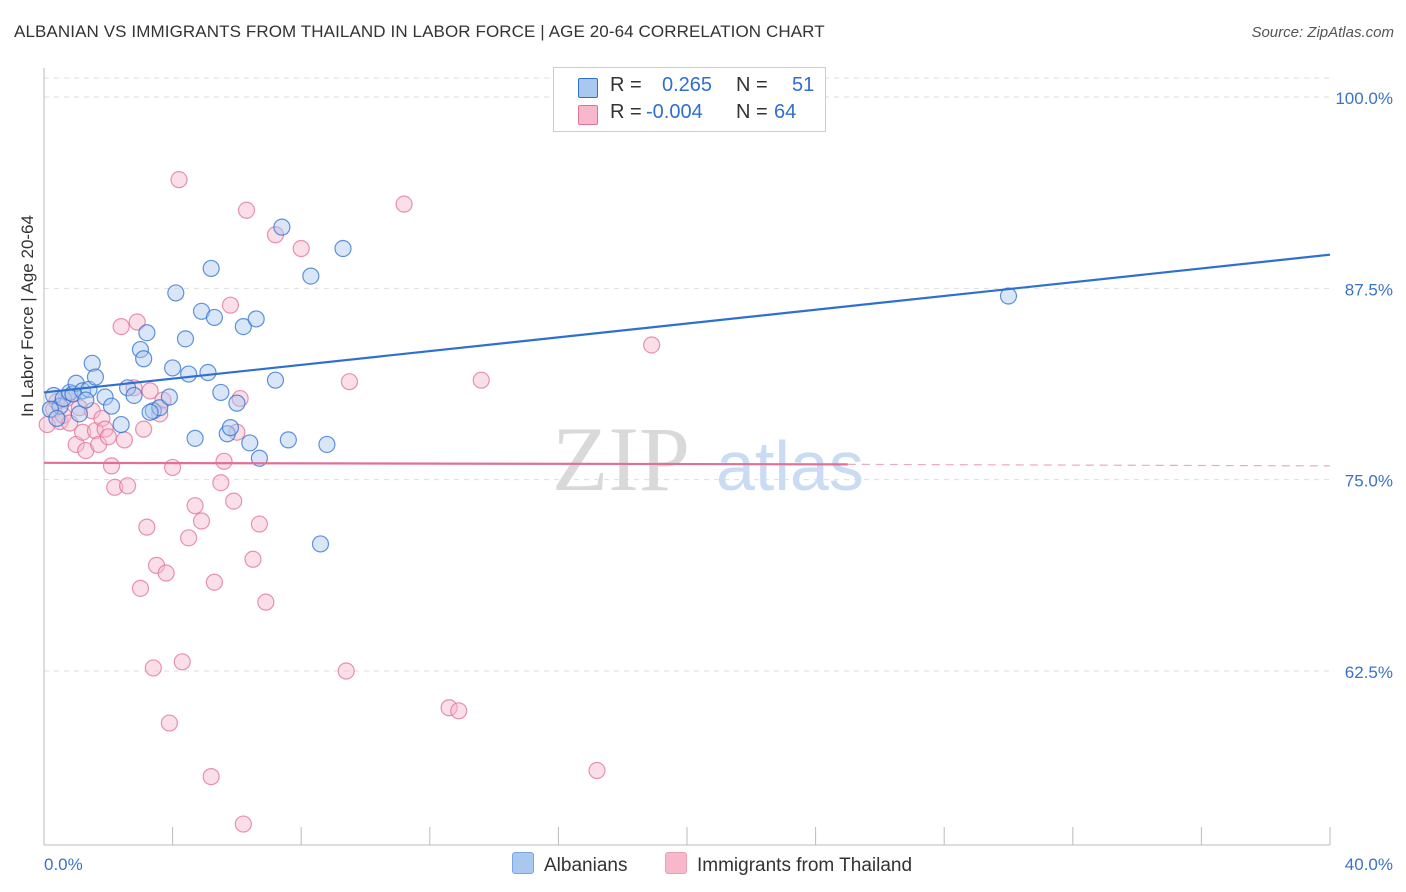  I want to click on watermark: ZIP atlas, so click(708, 459).